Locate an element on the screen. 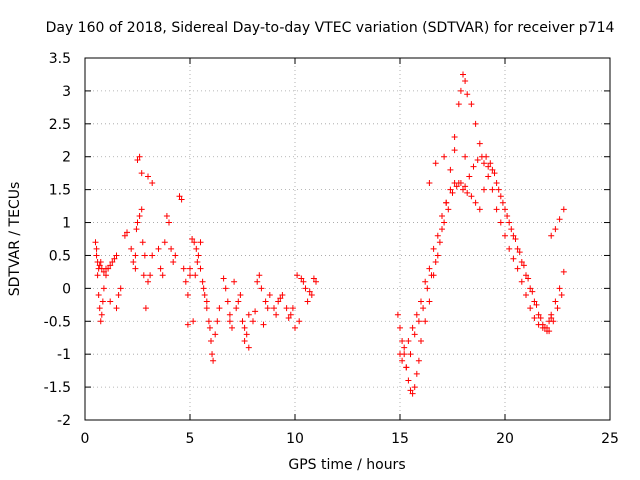 This screenshot has height=480, width=640. y-tick-label: 3 is located at coordinates (66, 92).